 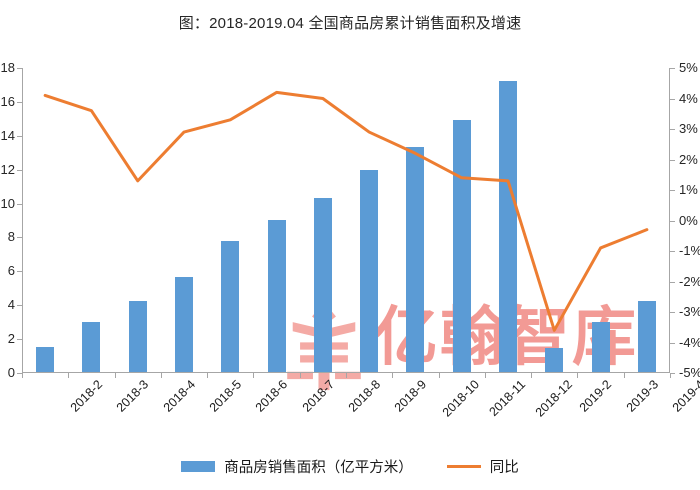 What do you see at coordinates (7, 101) in the screenshot?
I see `left-tick-label: 16` at bounding box center [7, 101].